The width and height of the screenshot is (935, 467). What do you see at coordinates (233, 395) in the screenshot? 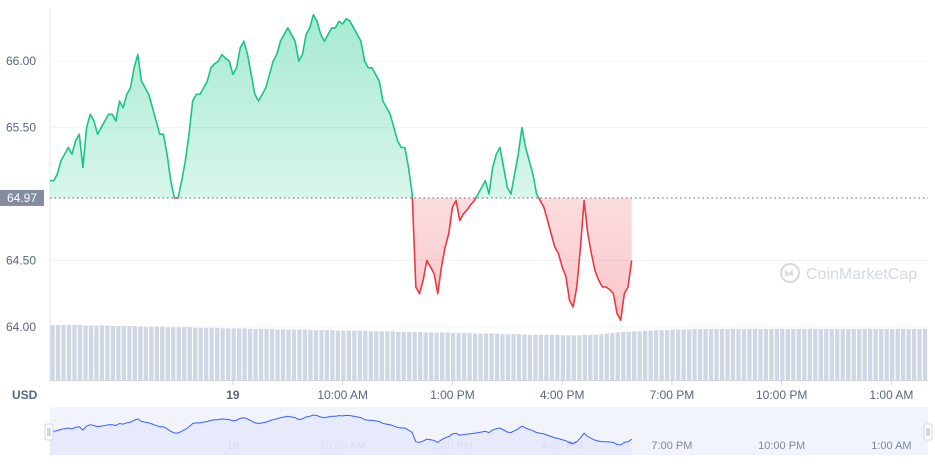
I see `x-tick-label-0: 19` at bounding box center [233, 395].